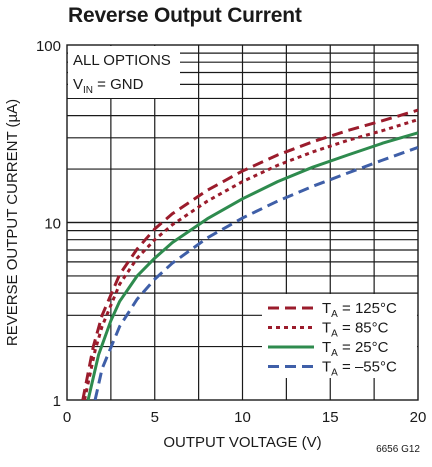  Describe the element at coordinates (359, 369) in the screenshot. I see `legend-label-3: TA = –55°C` at that location.